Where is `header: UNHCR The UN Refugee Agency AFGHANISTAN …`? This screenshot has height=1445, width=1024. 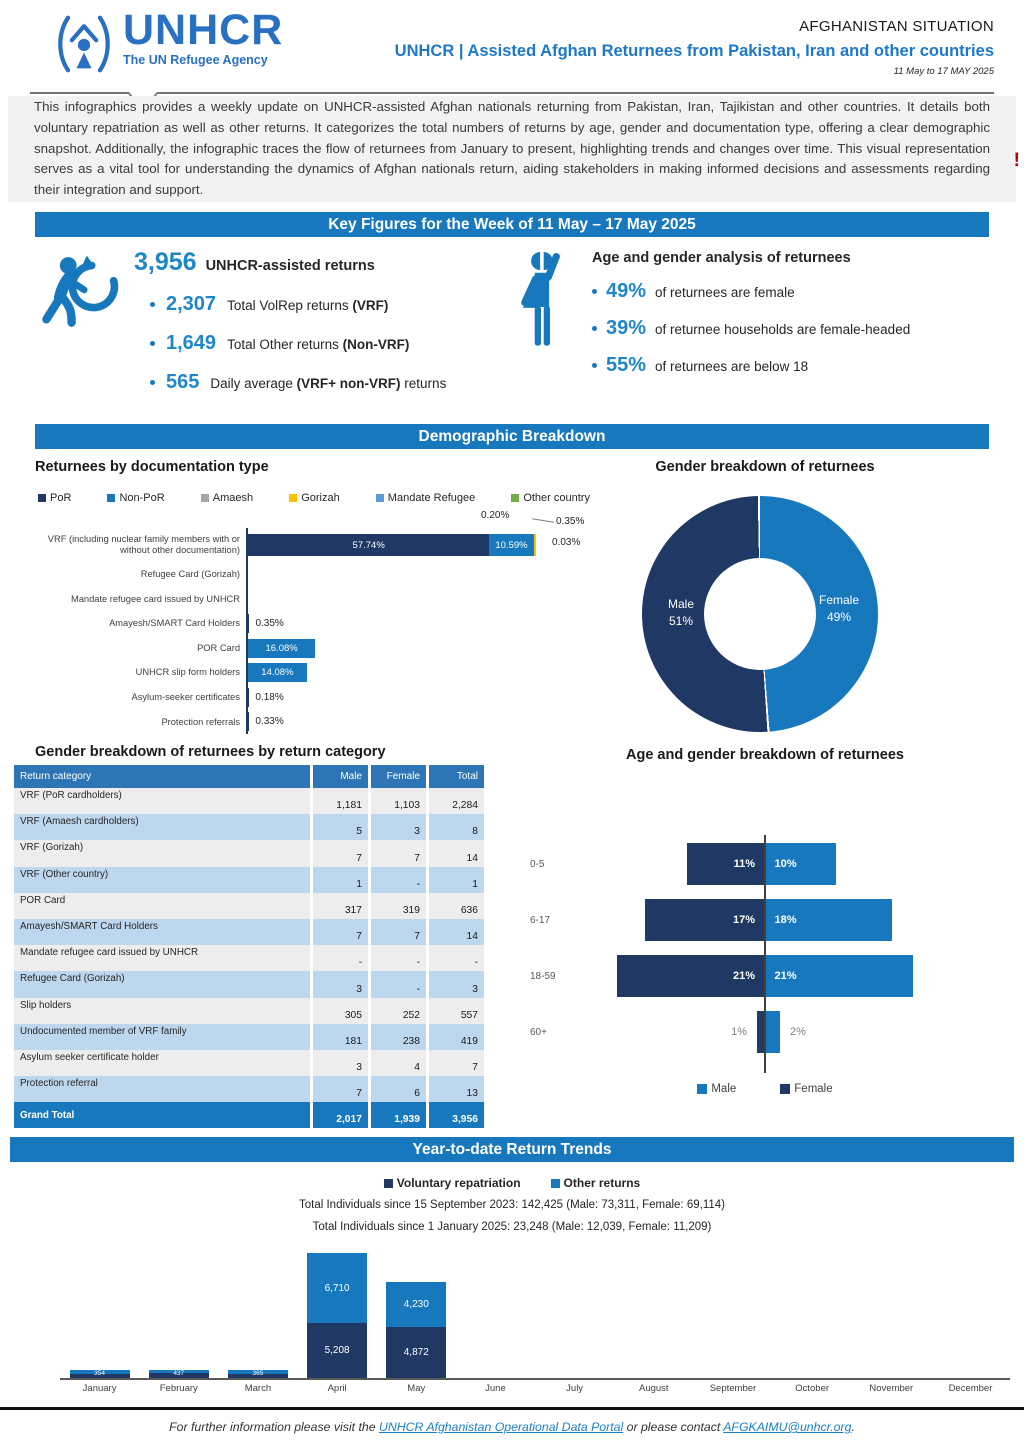 header: UNHCR The UN Refugee Agency AFGHANISTAN … is located at coordinates (512, 48).